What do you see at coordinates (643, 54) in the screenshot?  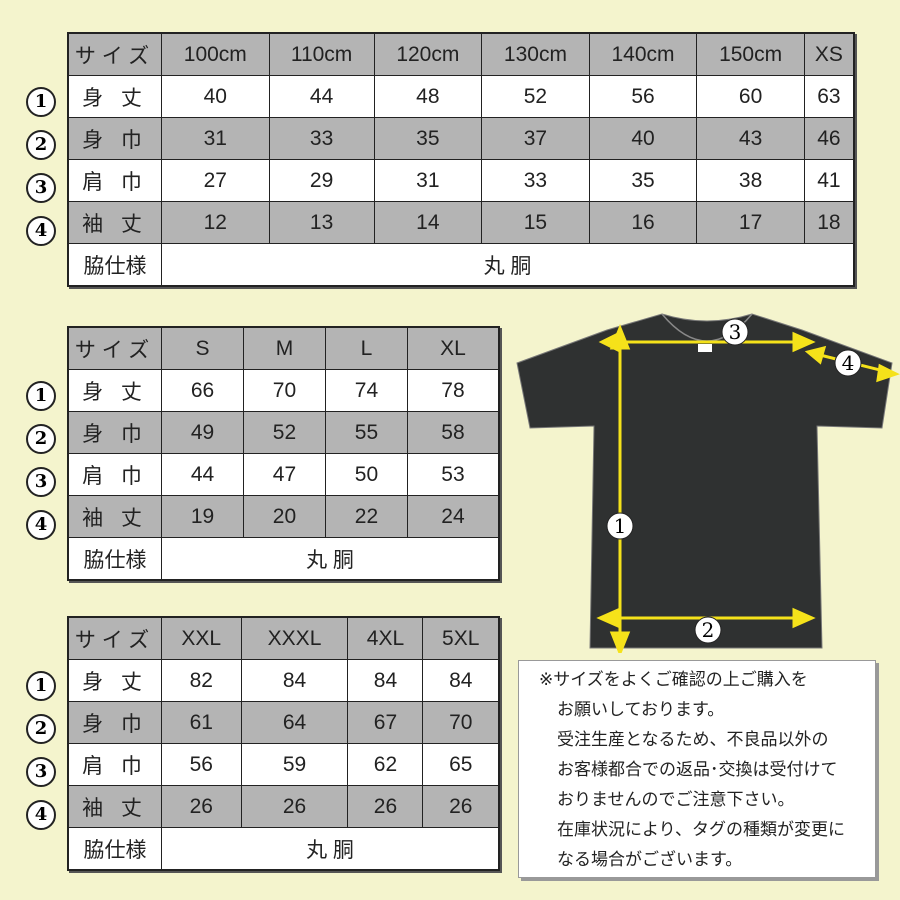 I see `size-header: 140cm` at bounding box center [643, 54].